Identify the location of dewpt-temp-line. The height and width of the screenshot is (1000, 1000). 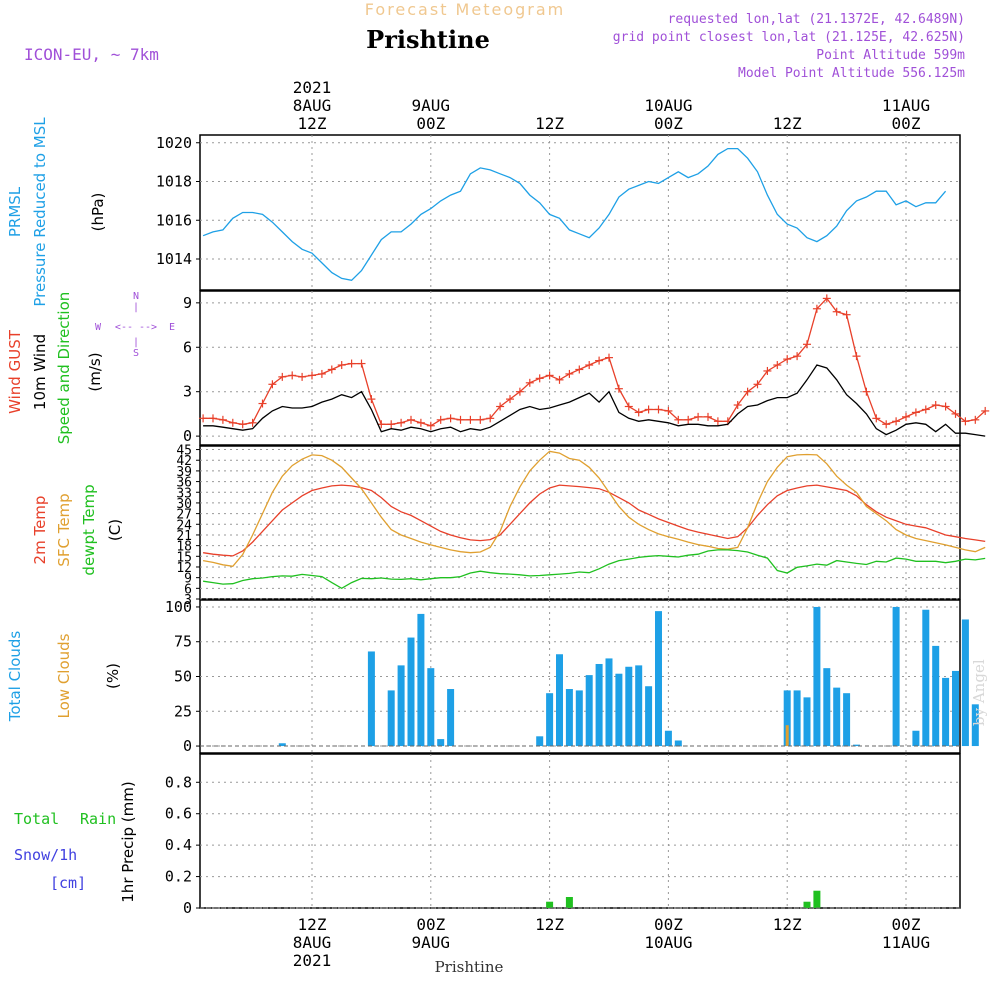
(594, 569).